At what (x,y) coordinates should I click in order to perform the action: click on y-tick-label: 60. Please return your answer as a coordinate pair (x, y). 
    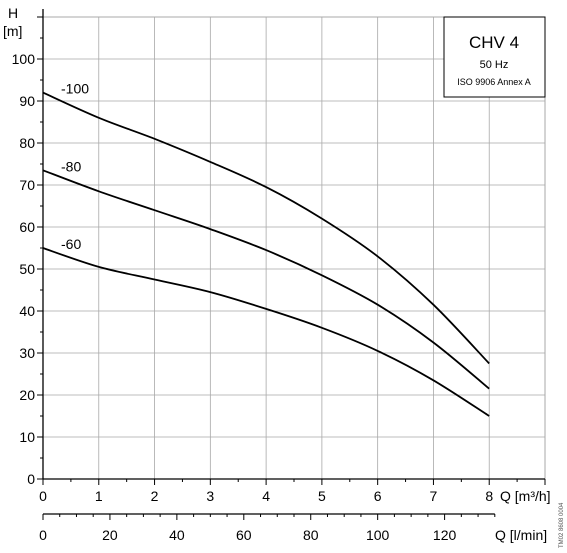
    Looking at the image, I should click on (27, 227).